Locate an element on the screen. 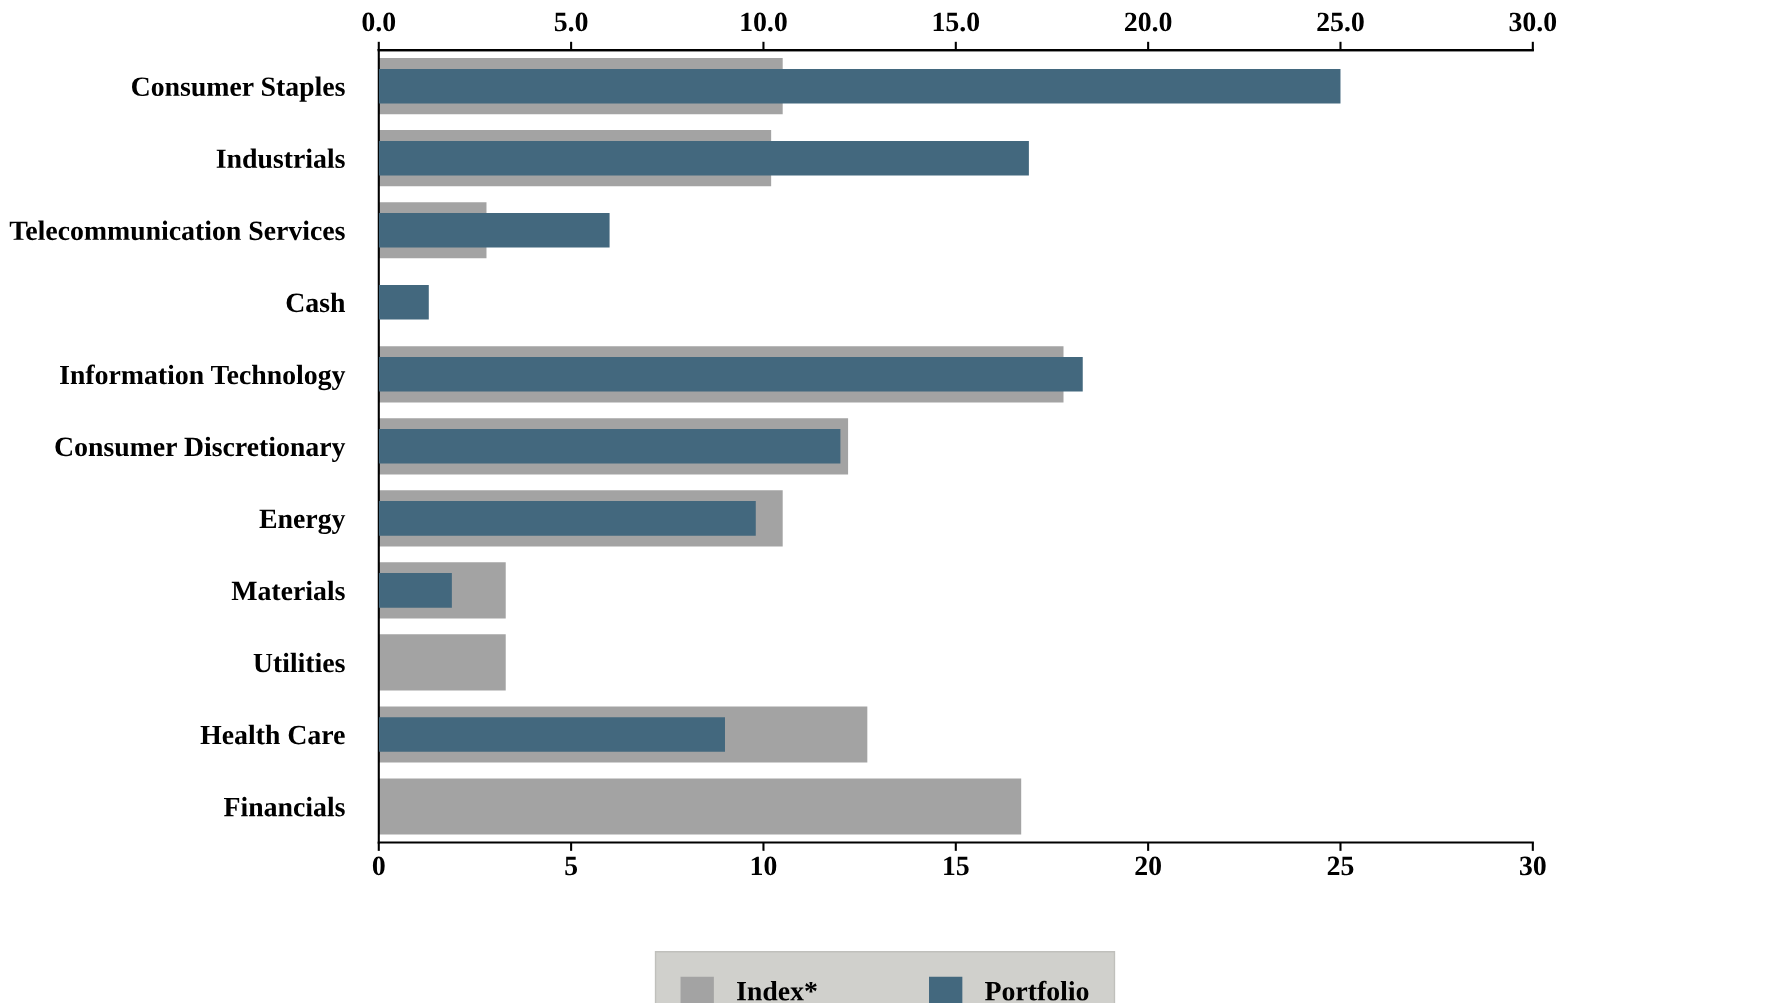 Image resolution: width=1770 pixels, height=1003 pixels. x2-tick-label: 30.0 is located at coordinates (1533, 22).